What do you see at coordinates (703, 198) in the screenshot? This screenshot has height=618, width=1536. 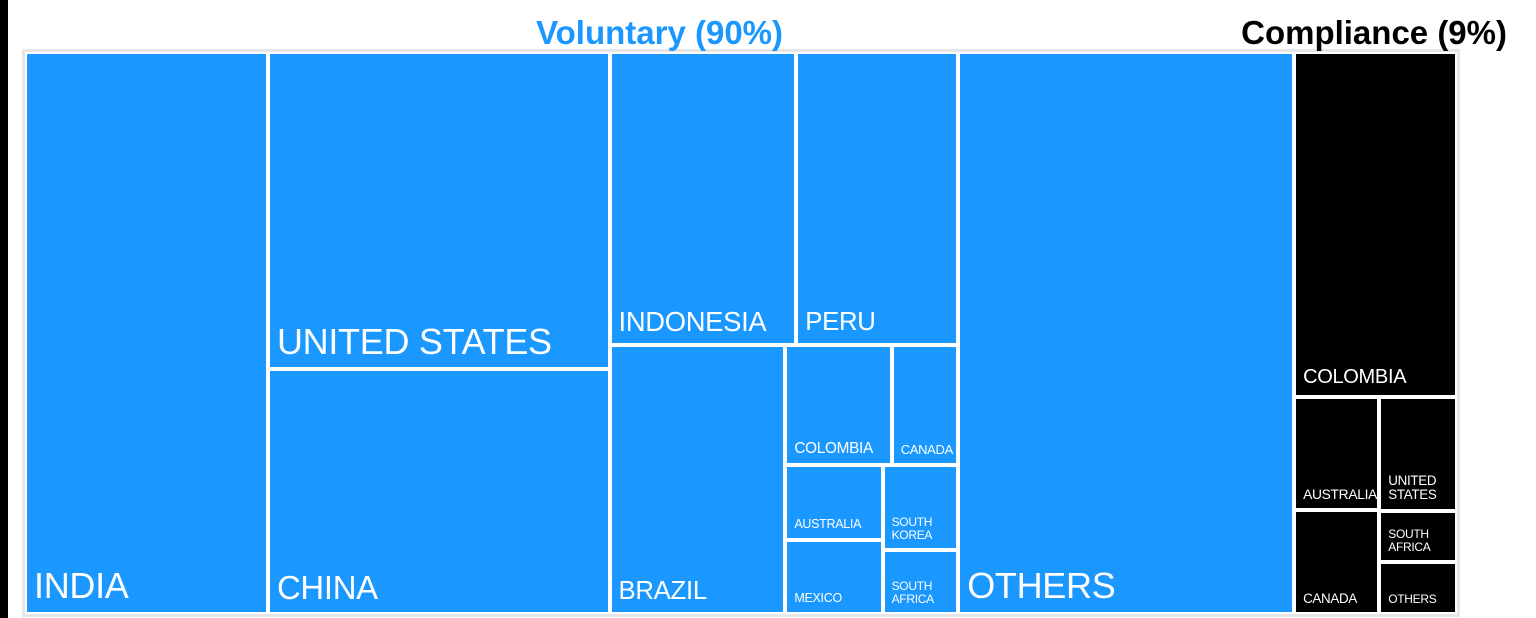 I see `treemap-cell: INDONESIA` at bounding box center [703, 198].